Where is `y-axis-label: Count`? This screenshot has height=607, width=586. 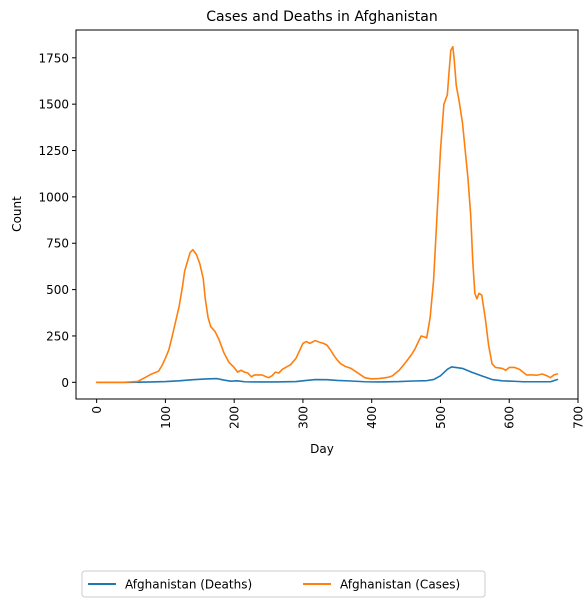 y-axis-label: Count is located at coordinates (17, 214).